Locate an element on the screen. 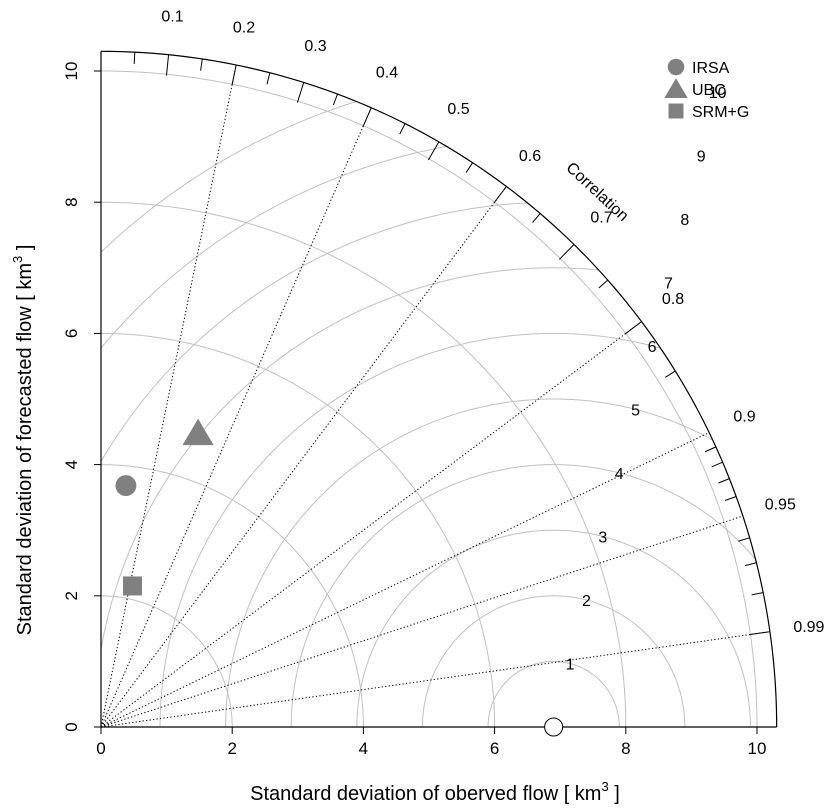  y-tick-label: 4 is located at coordinates (71, 464).